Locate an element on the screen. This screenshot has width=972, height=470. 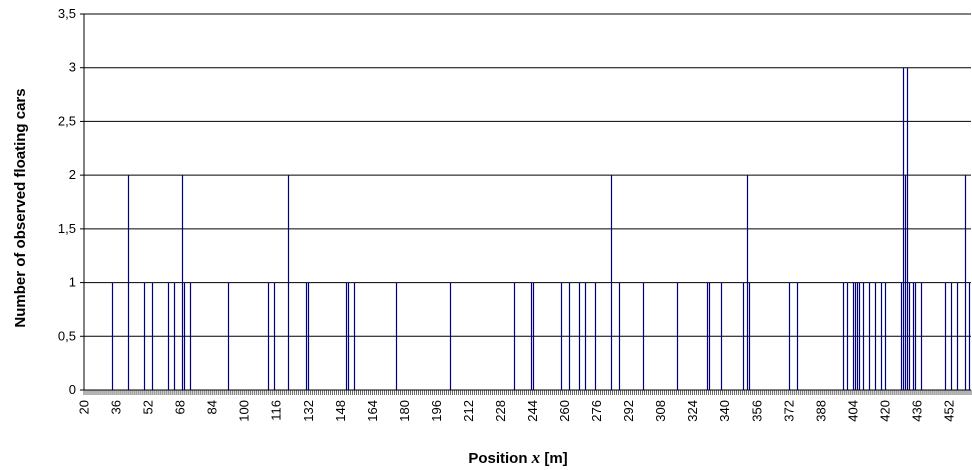
x-tick-label: 52 is located at coordinates (148, 407).